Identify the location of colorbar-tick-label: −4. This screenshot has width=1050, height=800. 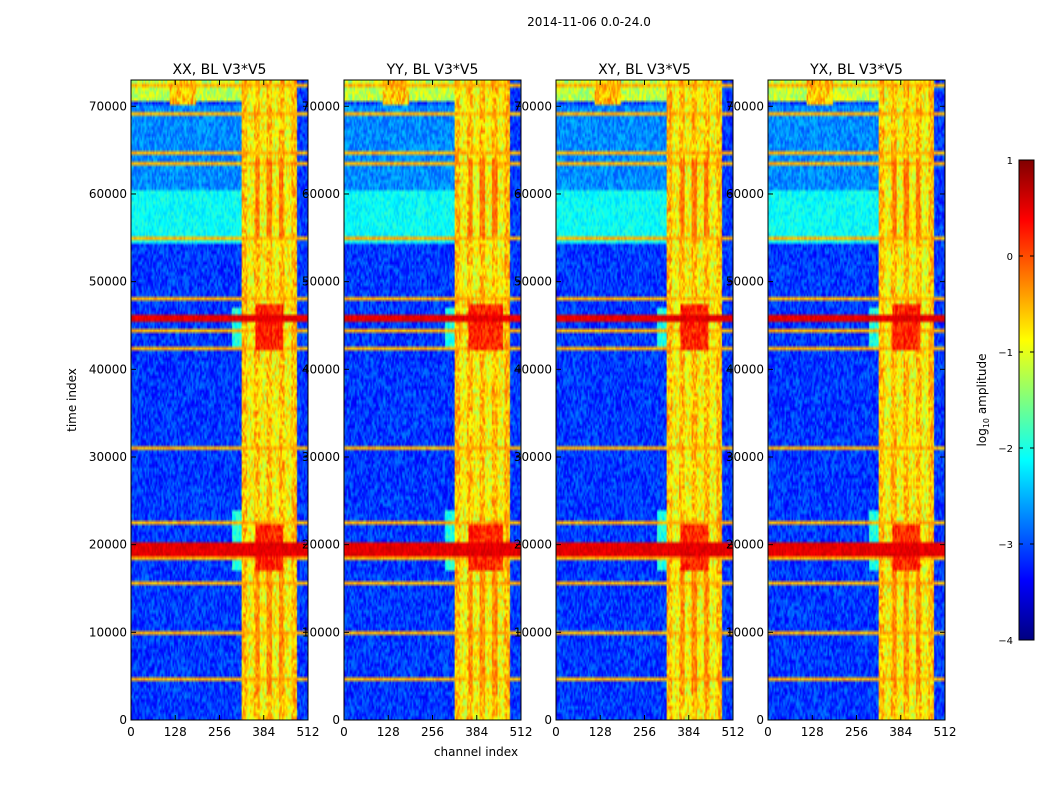
(1005, 641).